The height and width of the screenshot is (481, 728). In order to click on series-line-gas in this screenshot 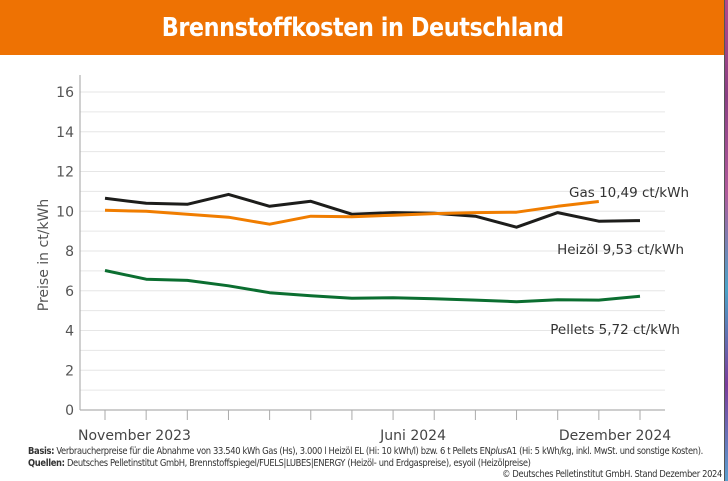, I will do `click(351, 213)`.